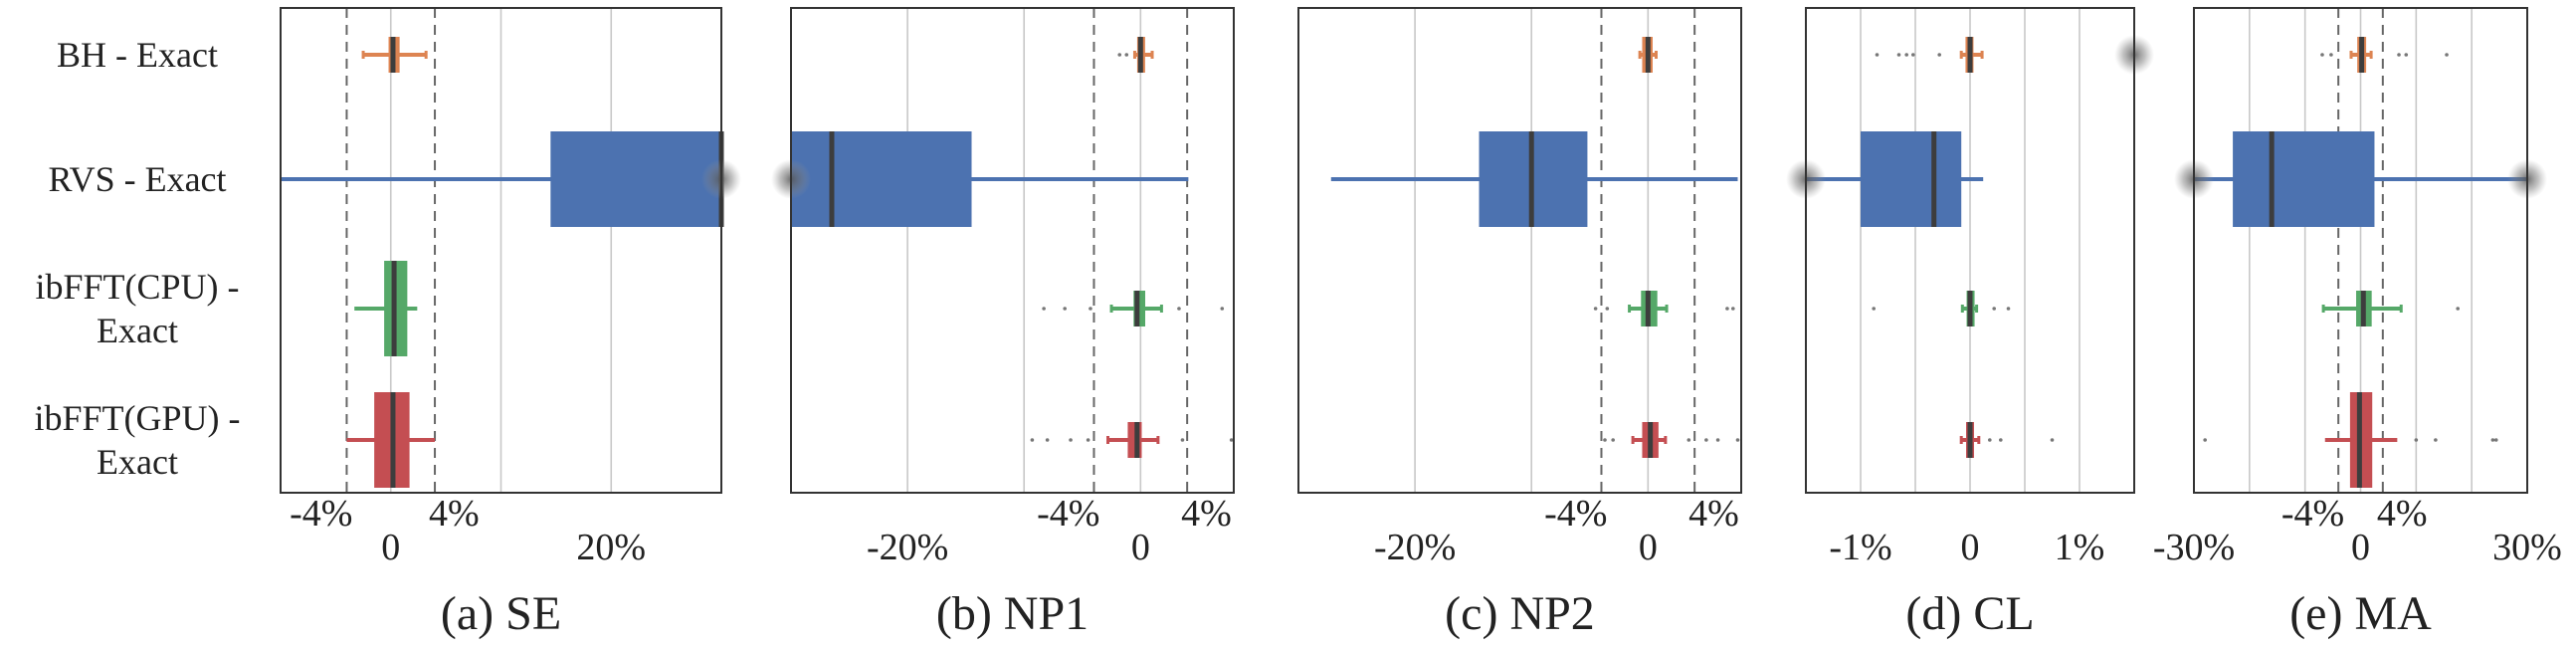 Image resolution: width=2576 pixels, height=649 pixels. I want to click on panel-caption: (e) MA, so click(2360, 614).